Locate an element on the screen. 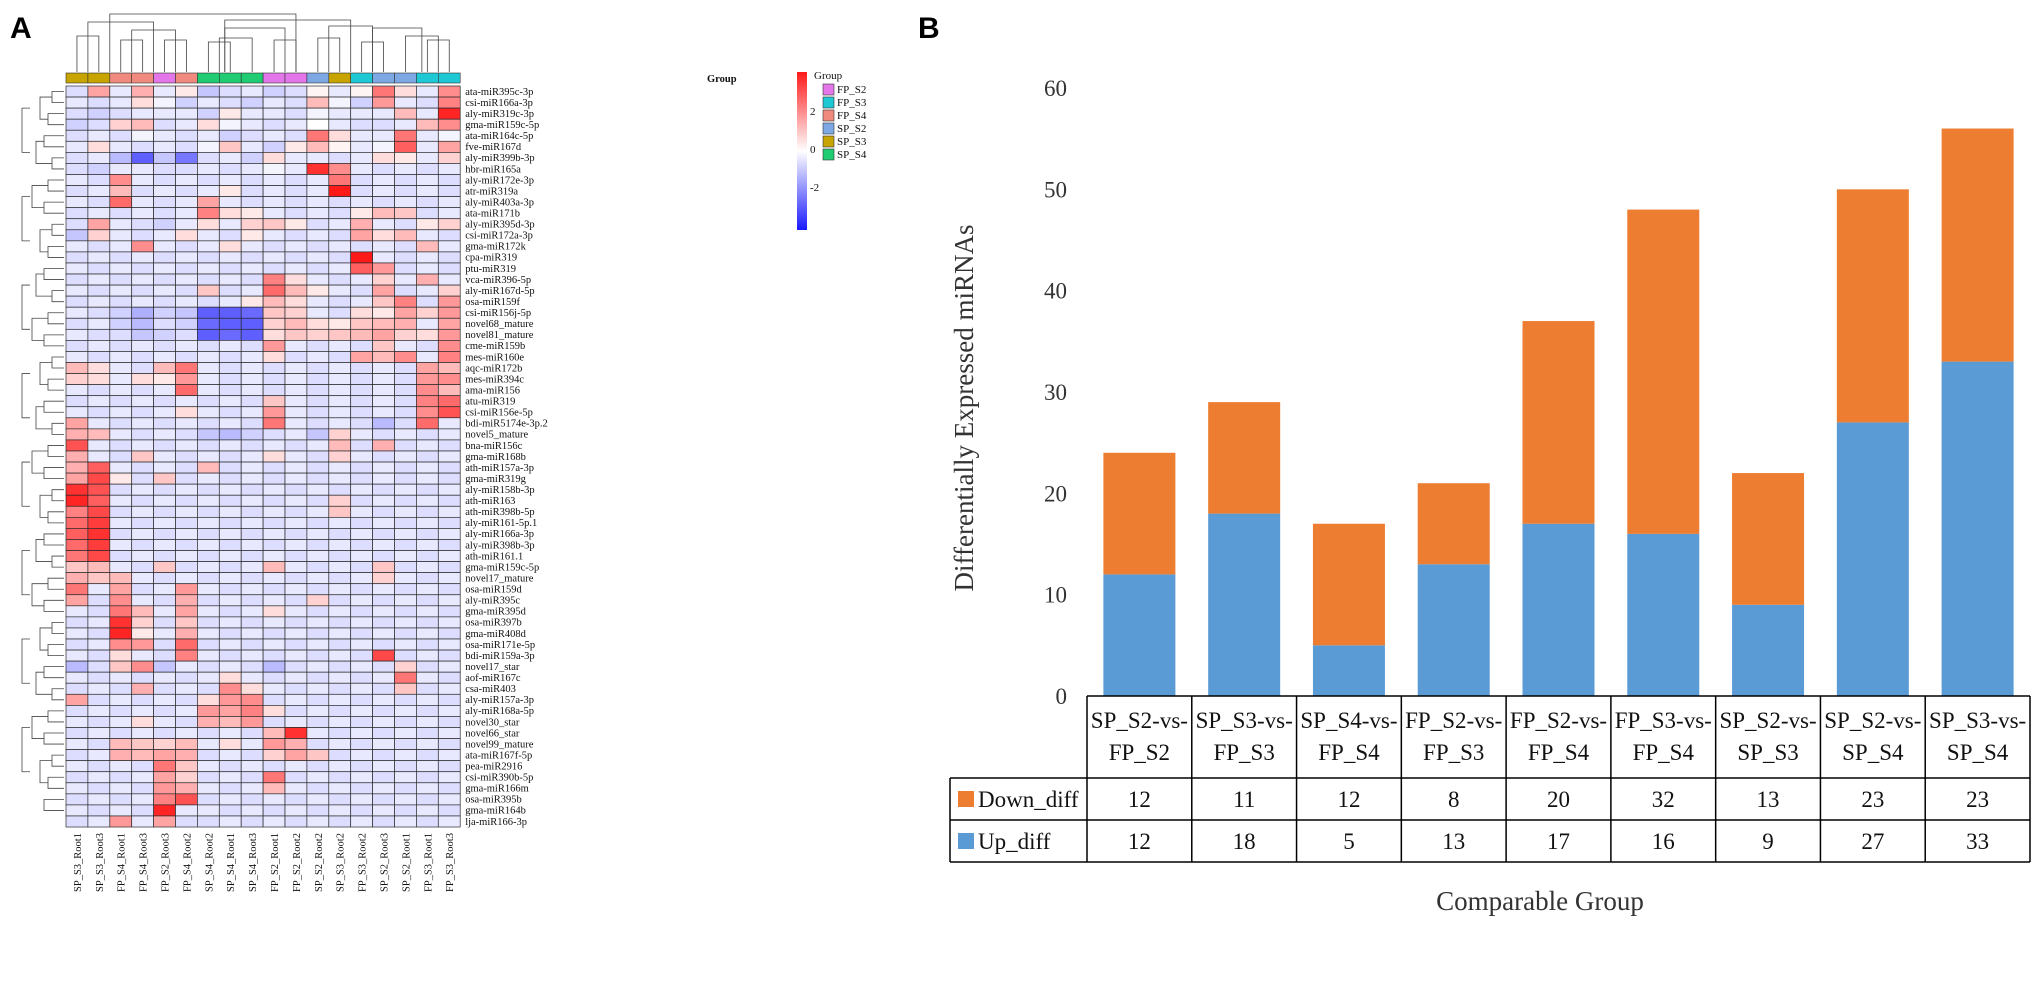 This screenshot has width=2033, height=1004. row-label: aly-miR403a-3p is located at coordinates (499, 202).